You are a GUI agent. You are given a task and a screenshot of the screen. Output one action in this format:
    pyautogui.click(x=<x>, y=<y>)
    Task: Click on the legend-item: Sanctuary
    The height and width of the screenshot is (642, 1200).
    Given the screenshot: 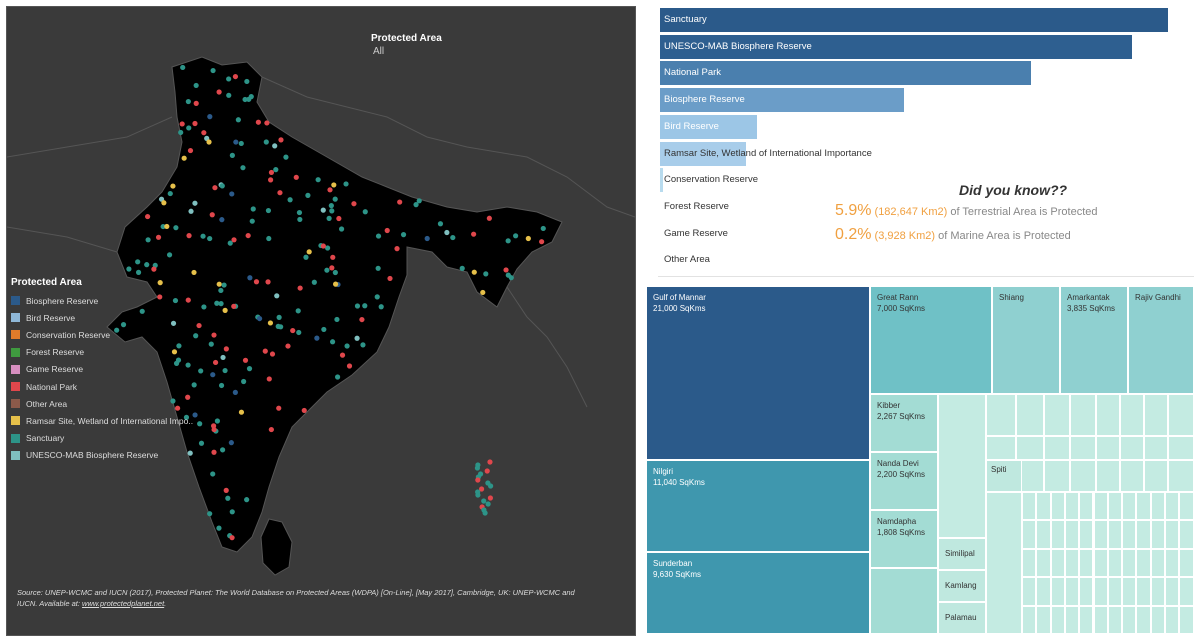 What is the action you would take?
    pyautogui.click(x=102, y=438)
    